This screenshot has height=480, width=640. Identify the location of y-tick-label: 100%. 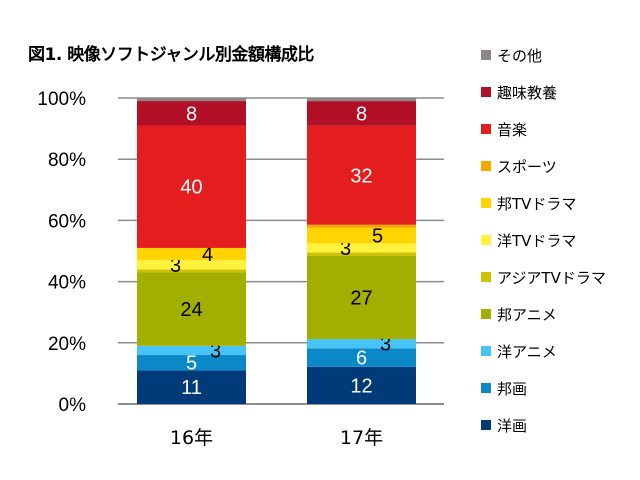
(61, 99).